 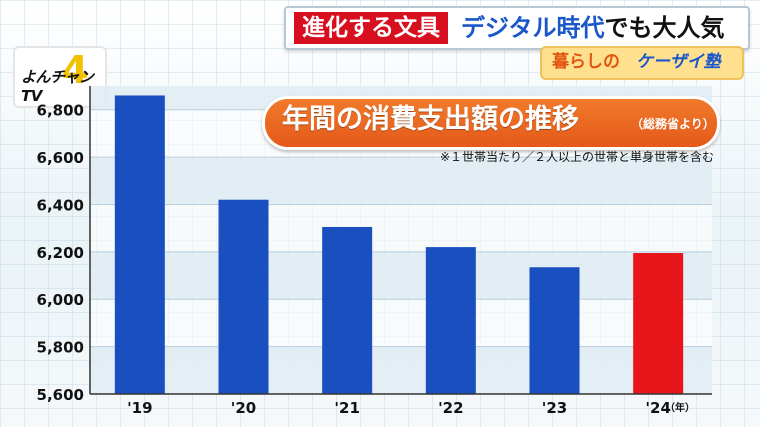 What do you see at coordinates (57, 86) in the screenshot?
I see `logo-text: よんチャンTV` at bounding box center [57, 86].